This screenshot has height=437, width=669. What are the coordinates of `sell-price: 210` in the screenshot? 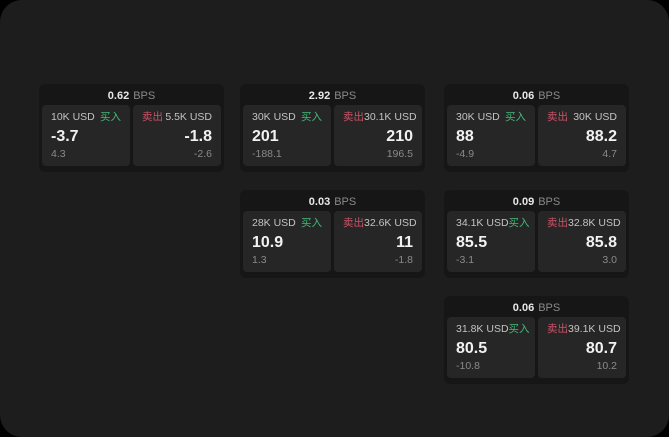 It's located at (399, 136).